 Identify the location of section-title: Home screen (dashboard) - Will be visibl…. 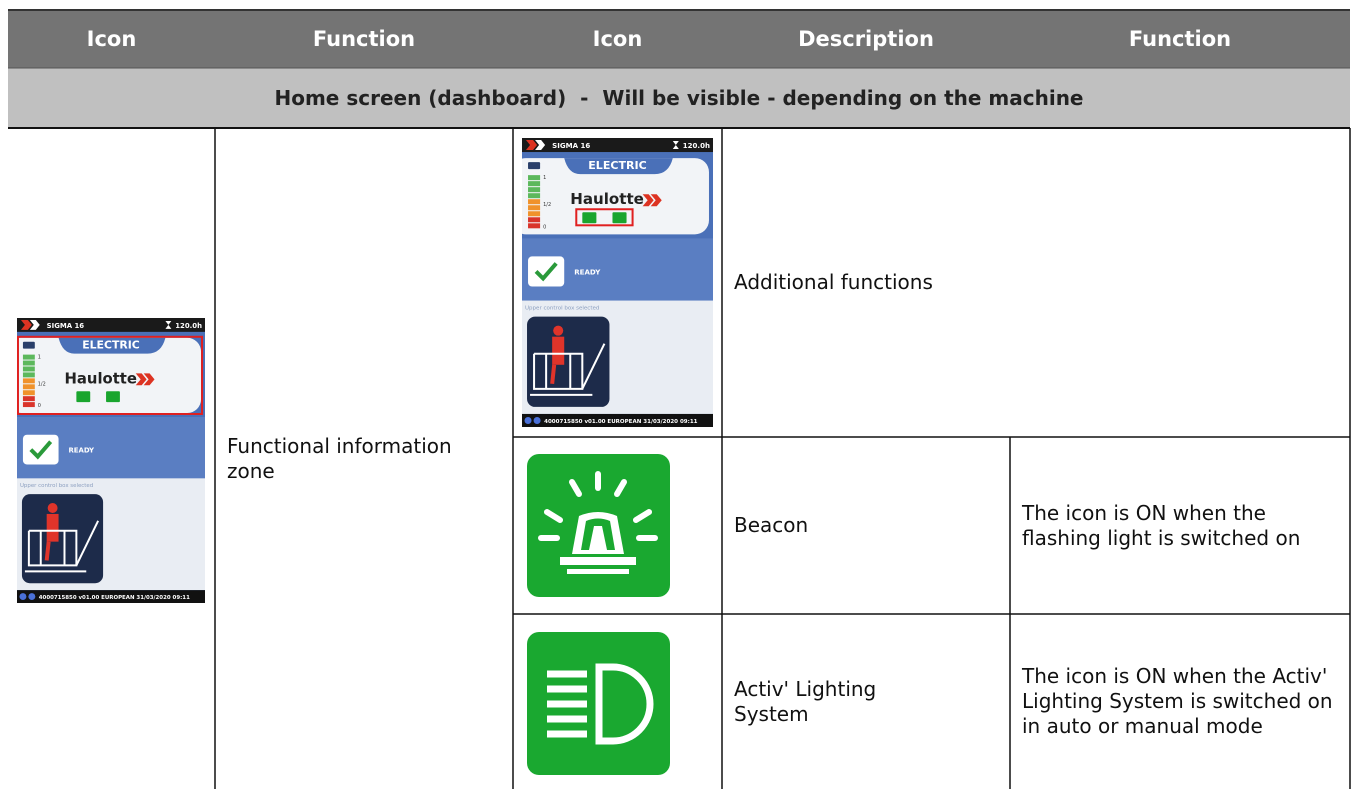
(679, 98).